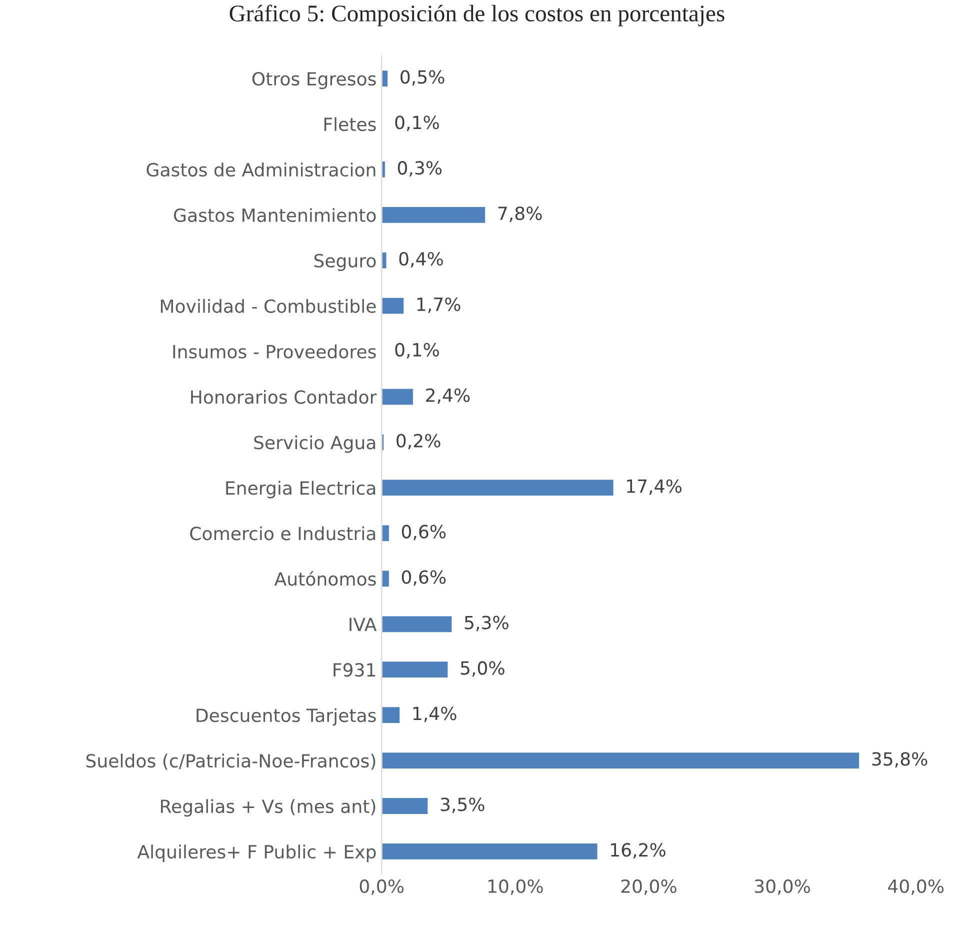 The height and width of the screenshot is (930, 954). I want to click on y-tick-label: Gastos Mantenimiento, so click(275, 215).